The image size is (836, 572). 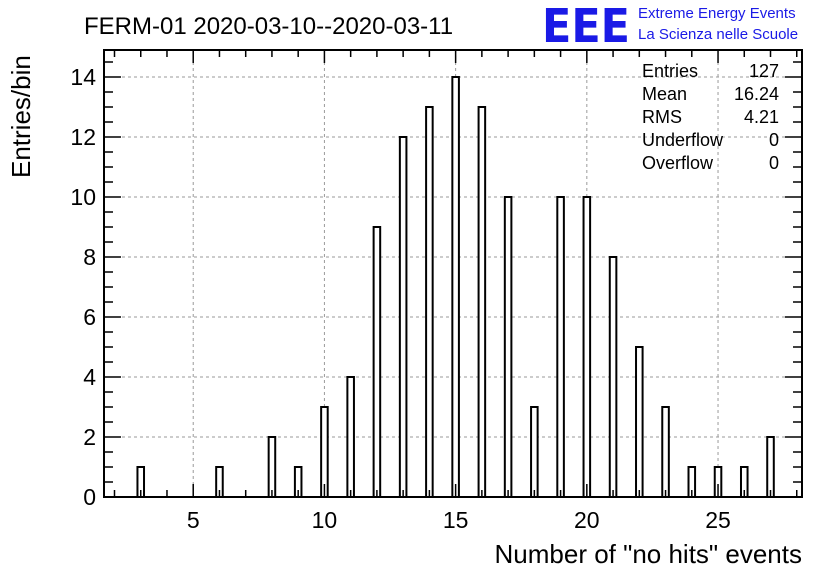 What do you see at coordinates (193, 520) in the screenshot?
I see `x-tick-label: 5` at bounding box center [193, 520].